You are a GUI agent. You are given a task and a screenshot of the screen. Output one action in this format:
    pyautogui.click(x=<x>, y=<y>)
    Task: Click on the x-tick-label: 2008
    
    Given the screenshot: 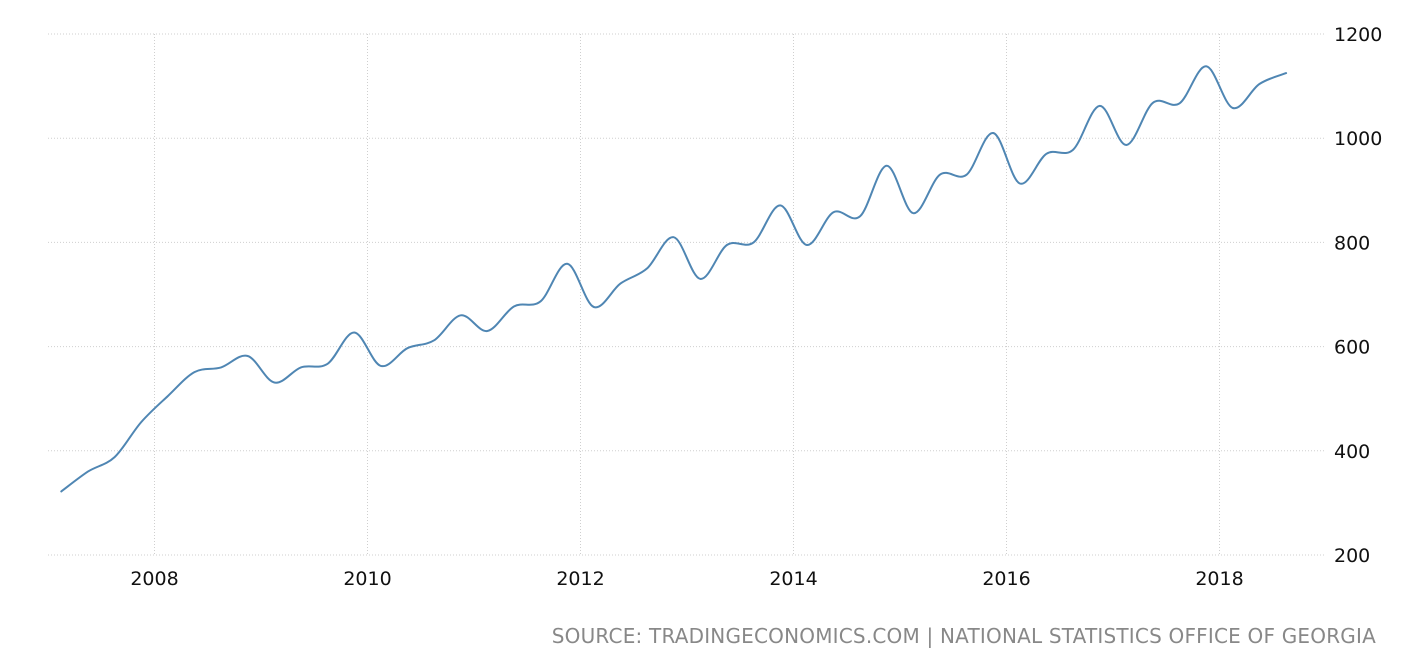 What is the action you would take?
    pyautogui.click(x=154, y=579)
    